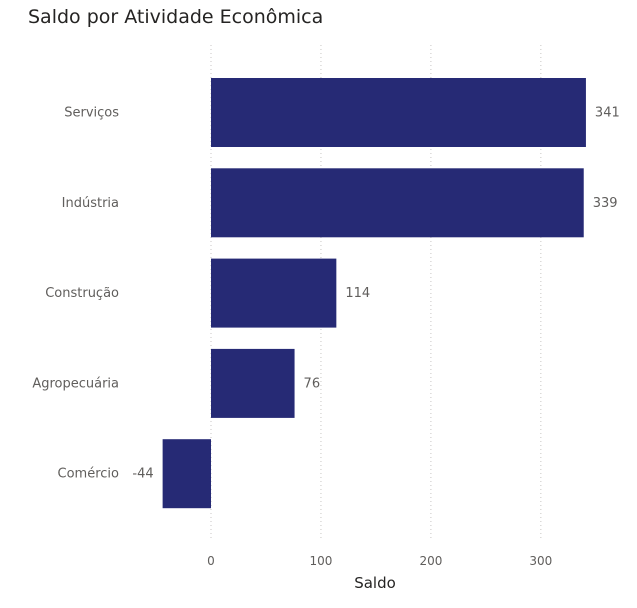 This screenshot has width=637, height=608. What do you see at coordinates (605, 203) in the screenshot?
I see `data-label: 339` at bounding box center [605, 203].